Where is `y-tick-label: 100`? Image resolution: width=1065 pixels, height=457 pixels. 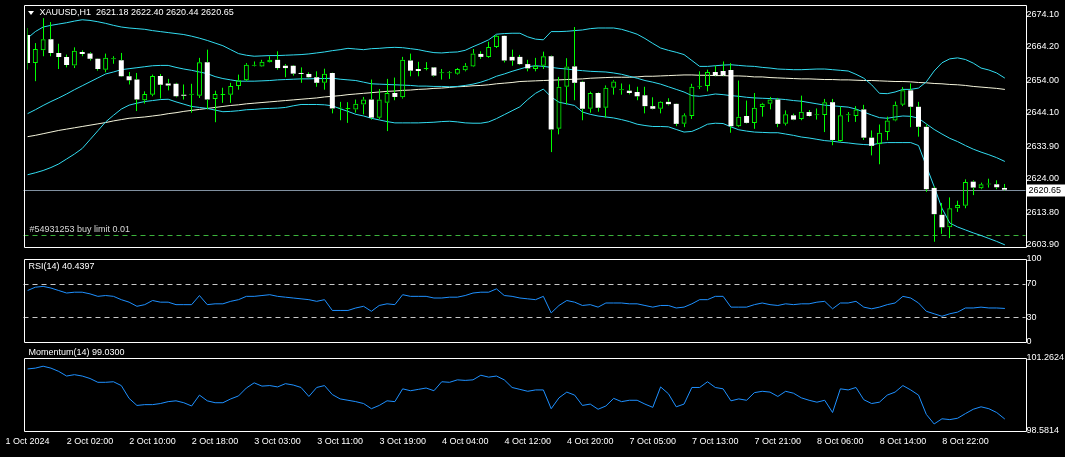 y-tick-label: 100 is located at coordinates (1034, 258).